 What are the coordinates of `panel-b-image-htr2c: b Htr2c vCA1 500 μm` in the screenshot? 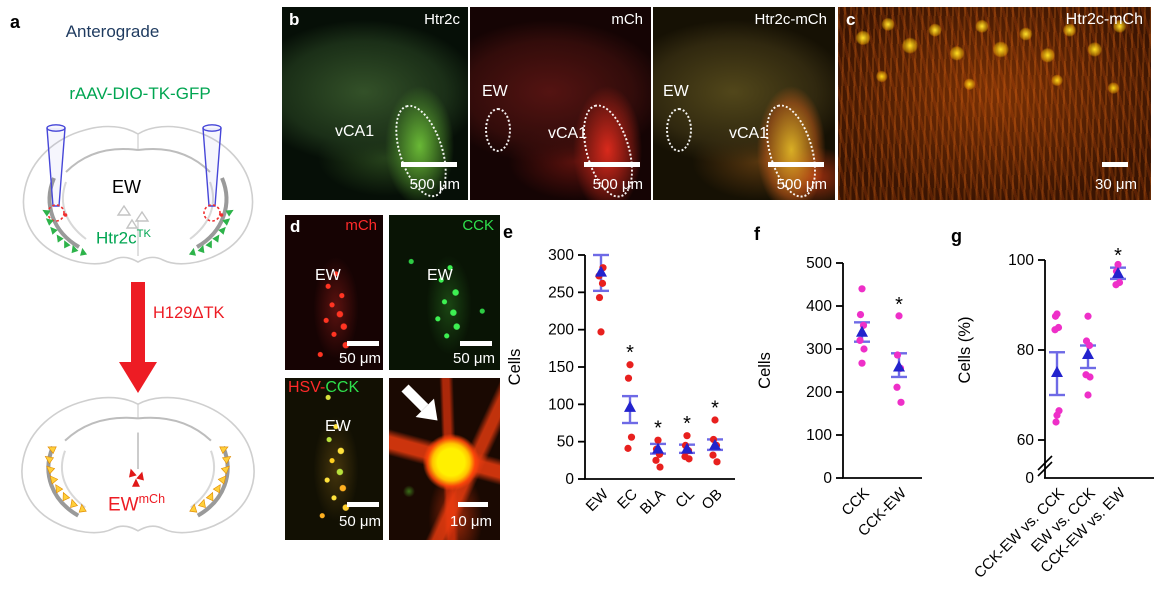 It's located at (375, 103).